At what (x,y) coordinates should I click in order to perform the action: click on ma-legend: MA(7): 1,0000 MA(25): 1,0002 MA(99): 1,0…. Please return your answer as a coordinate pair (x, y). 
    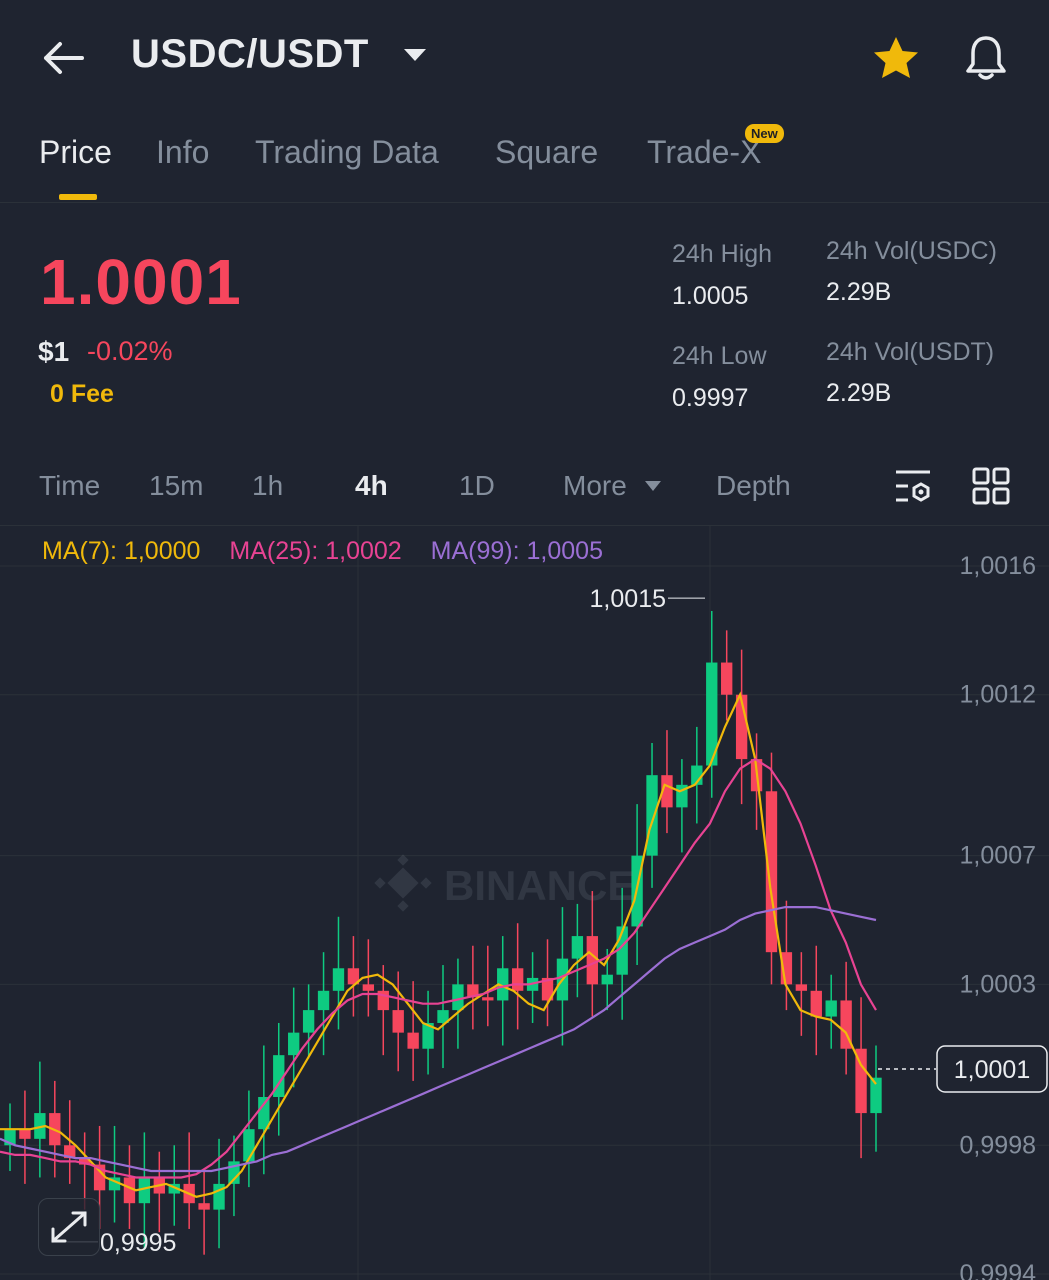
    Looking at the image, I should click on (333, 551).